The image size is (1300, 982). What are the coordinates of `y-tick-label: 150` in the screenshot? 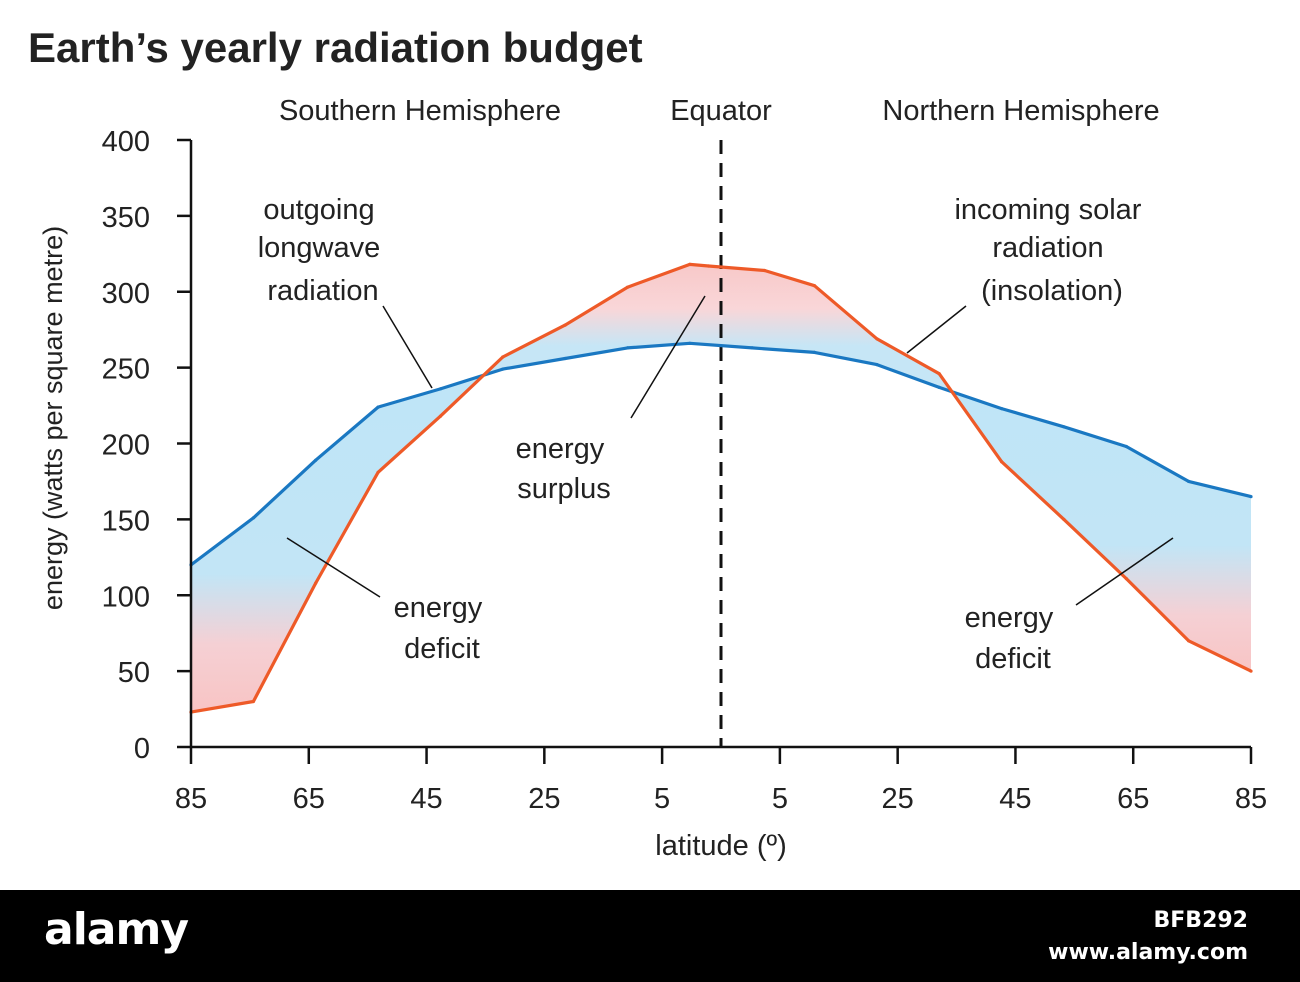 It's located at (126, 521).